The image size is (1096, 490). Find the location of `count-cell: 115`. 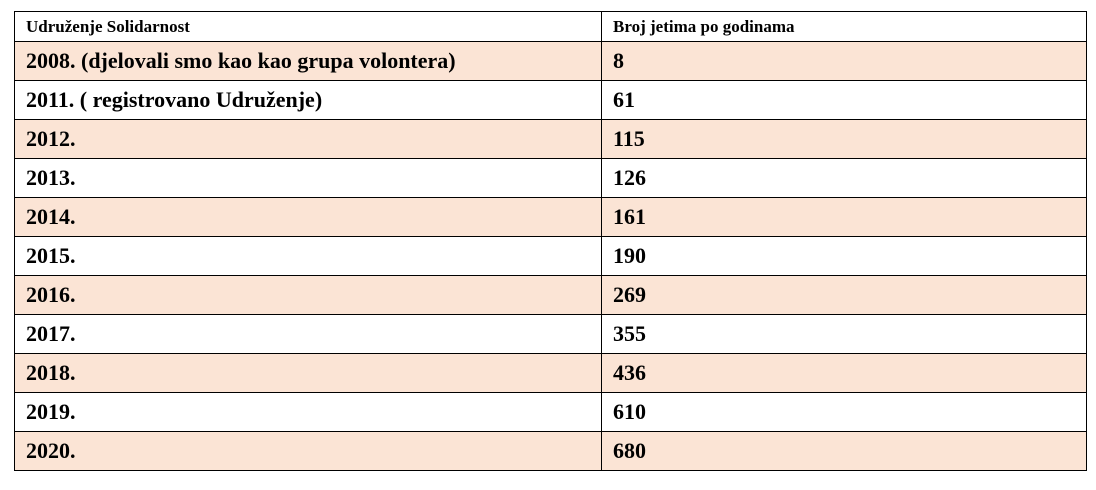

count-cell: 115 is located at coordinates (844, 139).